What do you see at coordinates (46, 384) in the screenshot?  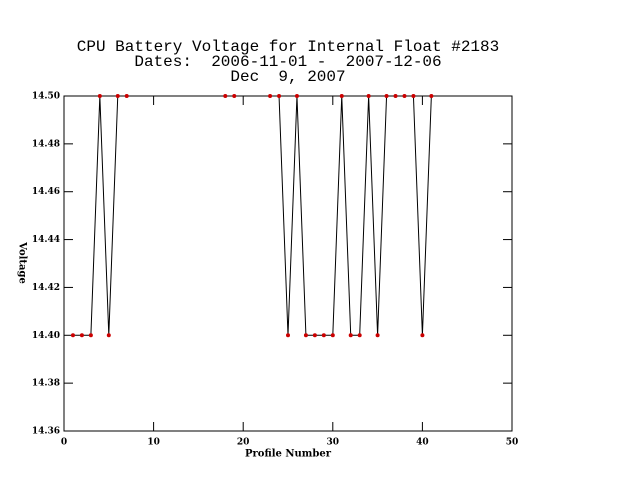 I see `y-tick-label: 14.38` at bounding box center [46, 384].